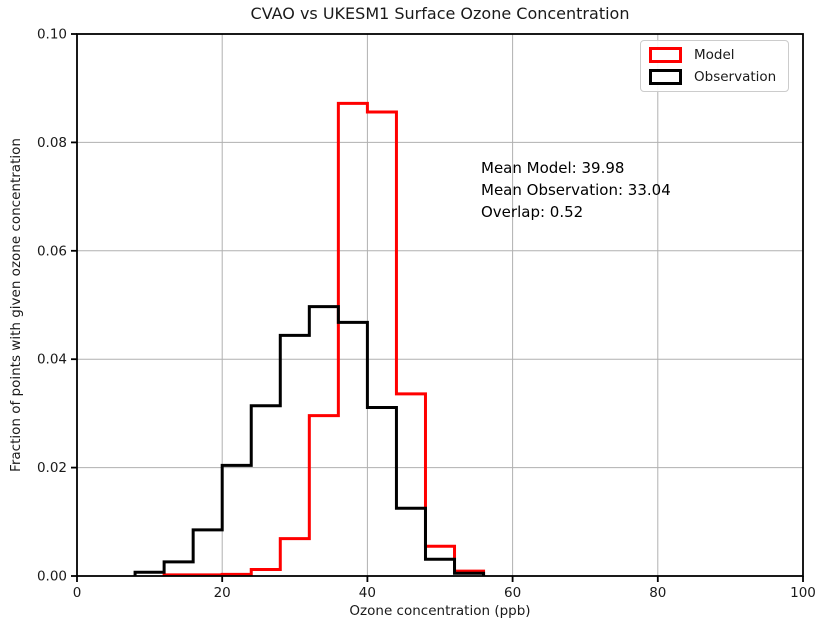 The height and width of the screenshot is (634, 830). I want to click on y-tick-label: 0.08, so click(52, 143).